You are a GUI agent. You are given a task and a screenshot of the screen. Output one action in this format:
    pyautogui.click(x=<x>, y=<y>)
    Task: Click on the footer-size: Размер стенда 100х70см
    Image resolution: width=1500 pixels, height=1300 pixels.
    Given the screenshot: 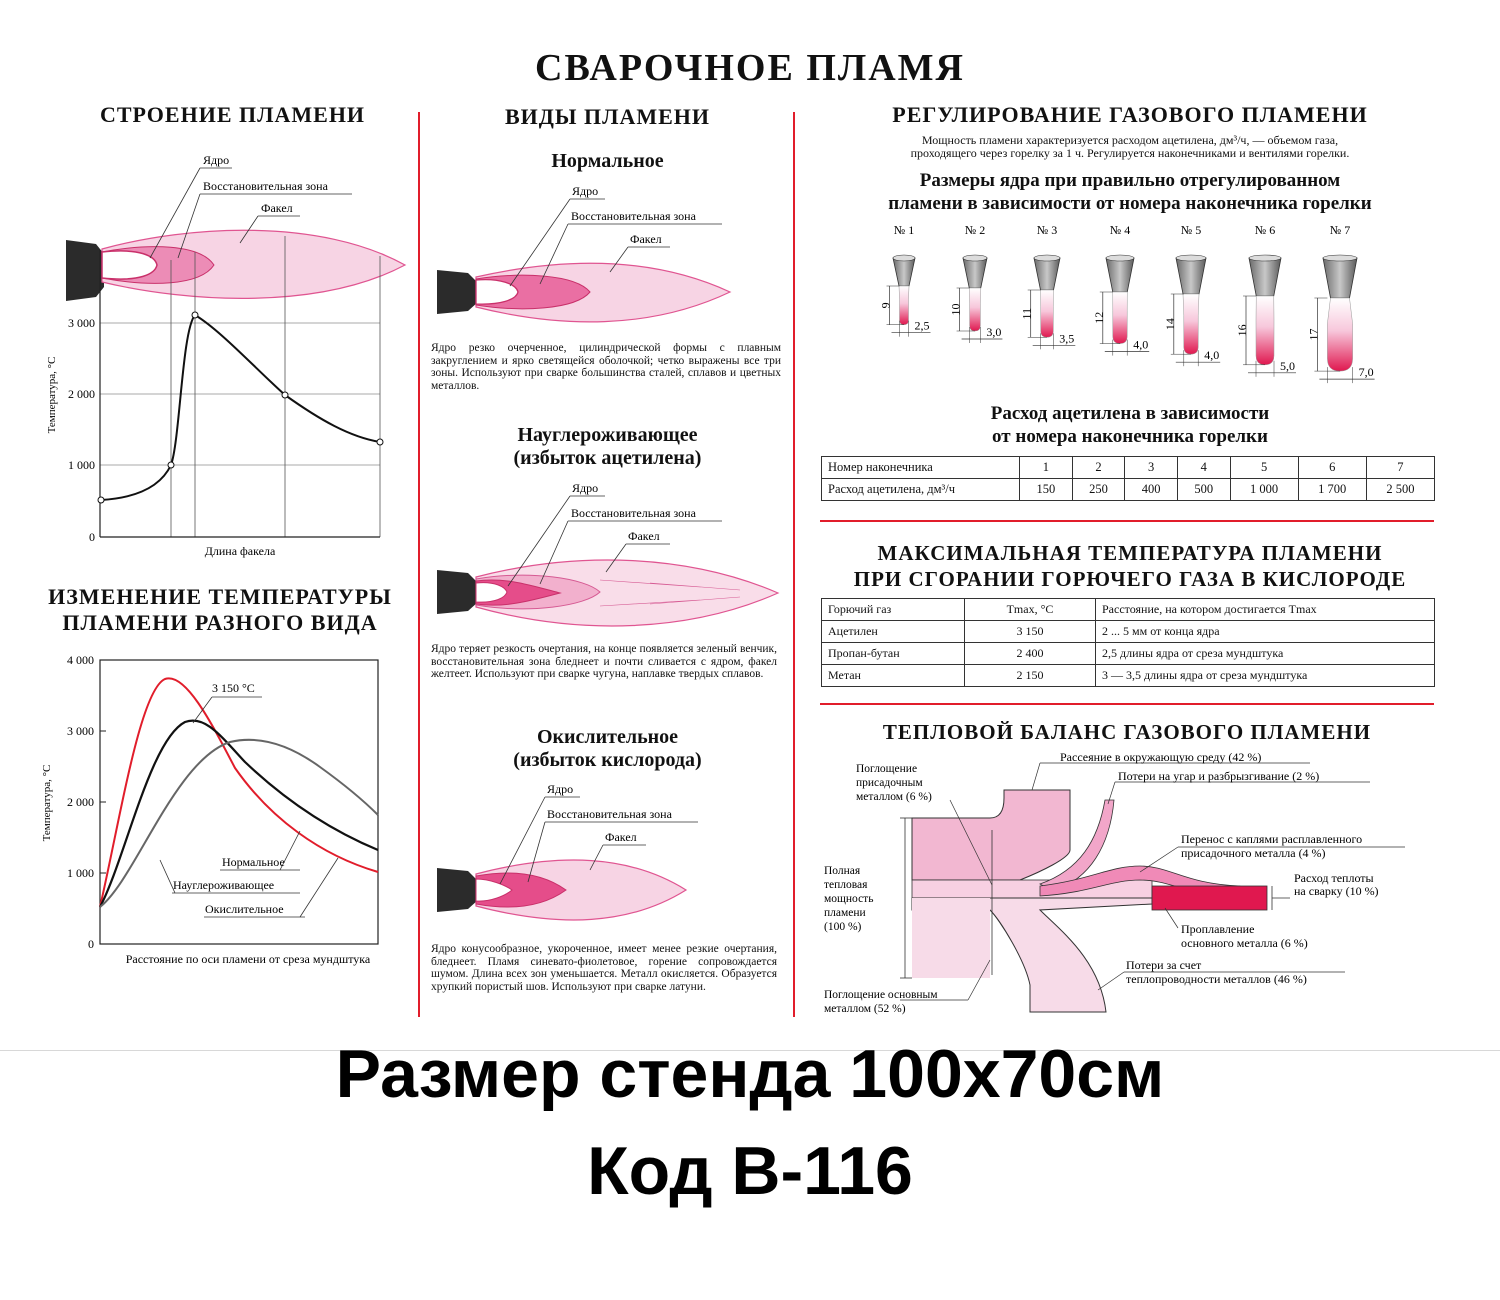 What is the action you would take?
    pyautogui.click(x=750, y=1074)
    